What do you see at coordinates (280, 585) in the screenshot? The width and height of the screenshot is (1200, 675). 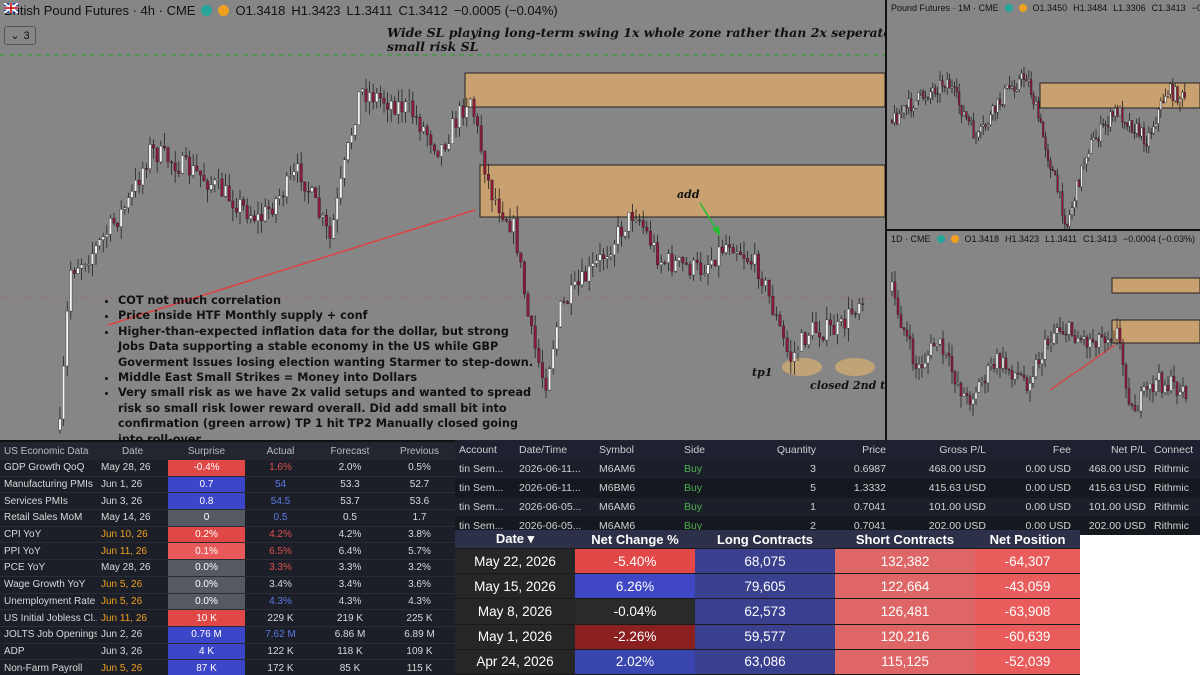 I see `cell: 3.4%` at bounding box center [280, 585].